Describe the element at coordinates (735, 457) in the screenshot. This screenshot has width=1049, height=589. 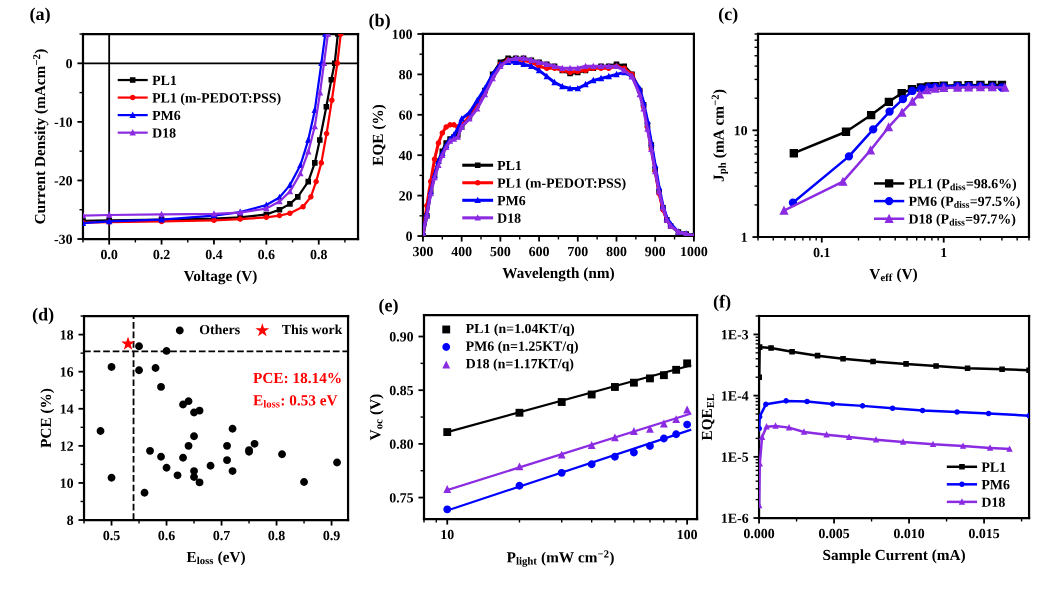
I see `y-tick-label: 1E-5` at that location.